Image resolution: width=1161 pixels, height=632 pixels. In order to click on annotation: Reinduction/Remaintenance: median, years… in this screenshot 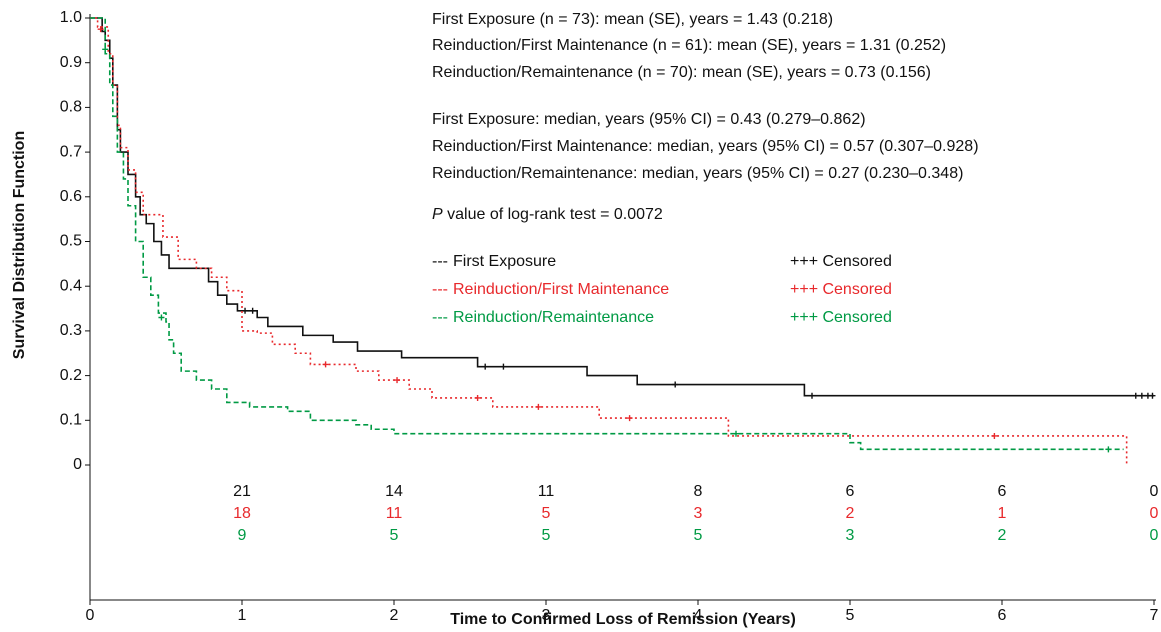, I will do `click(697, 173)`.